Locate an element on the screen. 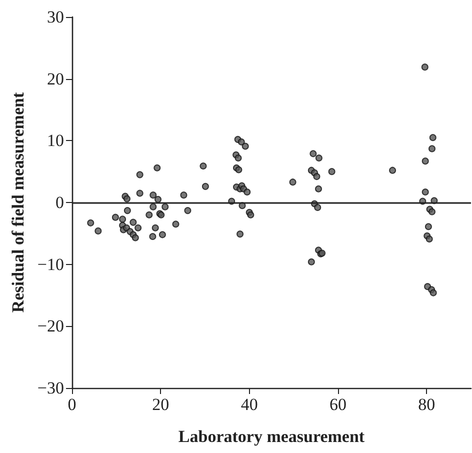 The width and height of the screenshot is (472, 453). x-tick-label: 80 is located at coordinates (427, 404).